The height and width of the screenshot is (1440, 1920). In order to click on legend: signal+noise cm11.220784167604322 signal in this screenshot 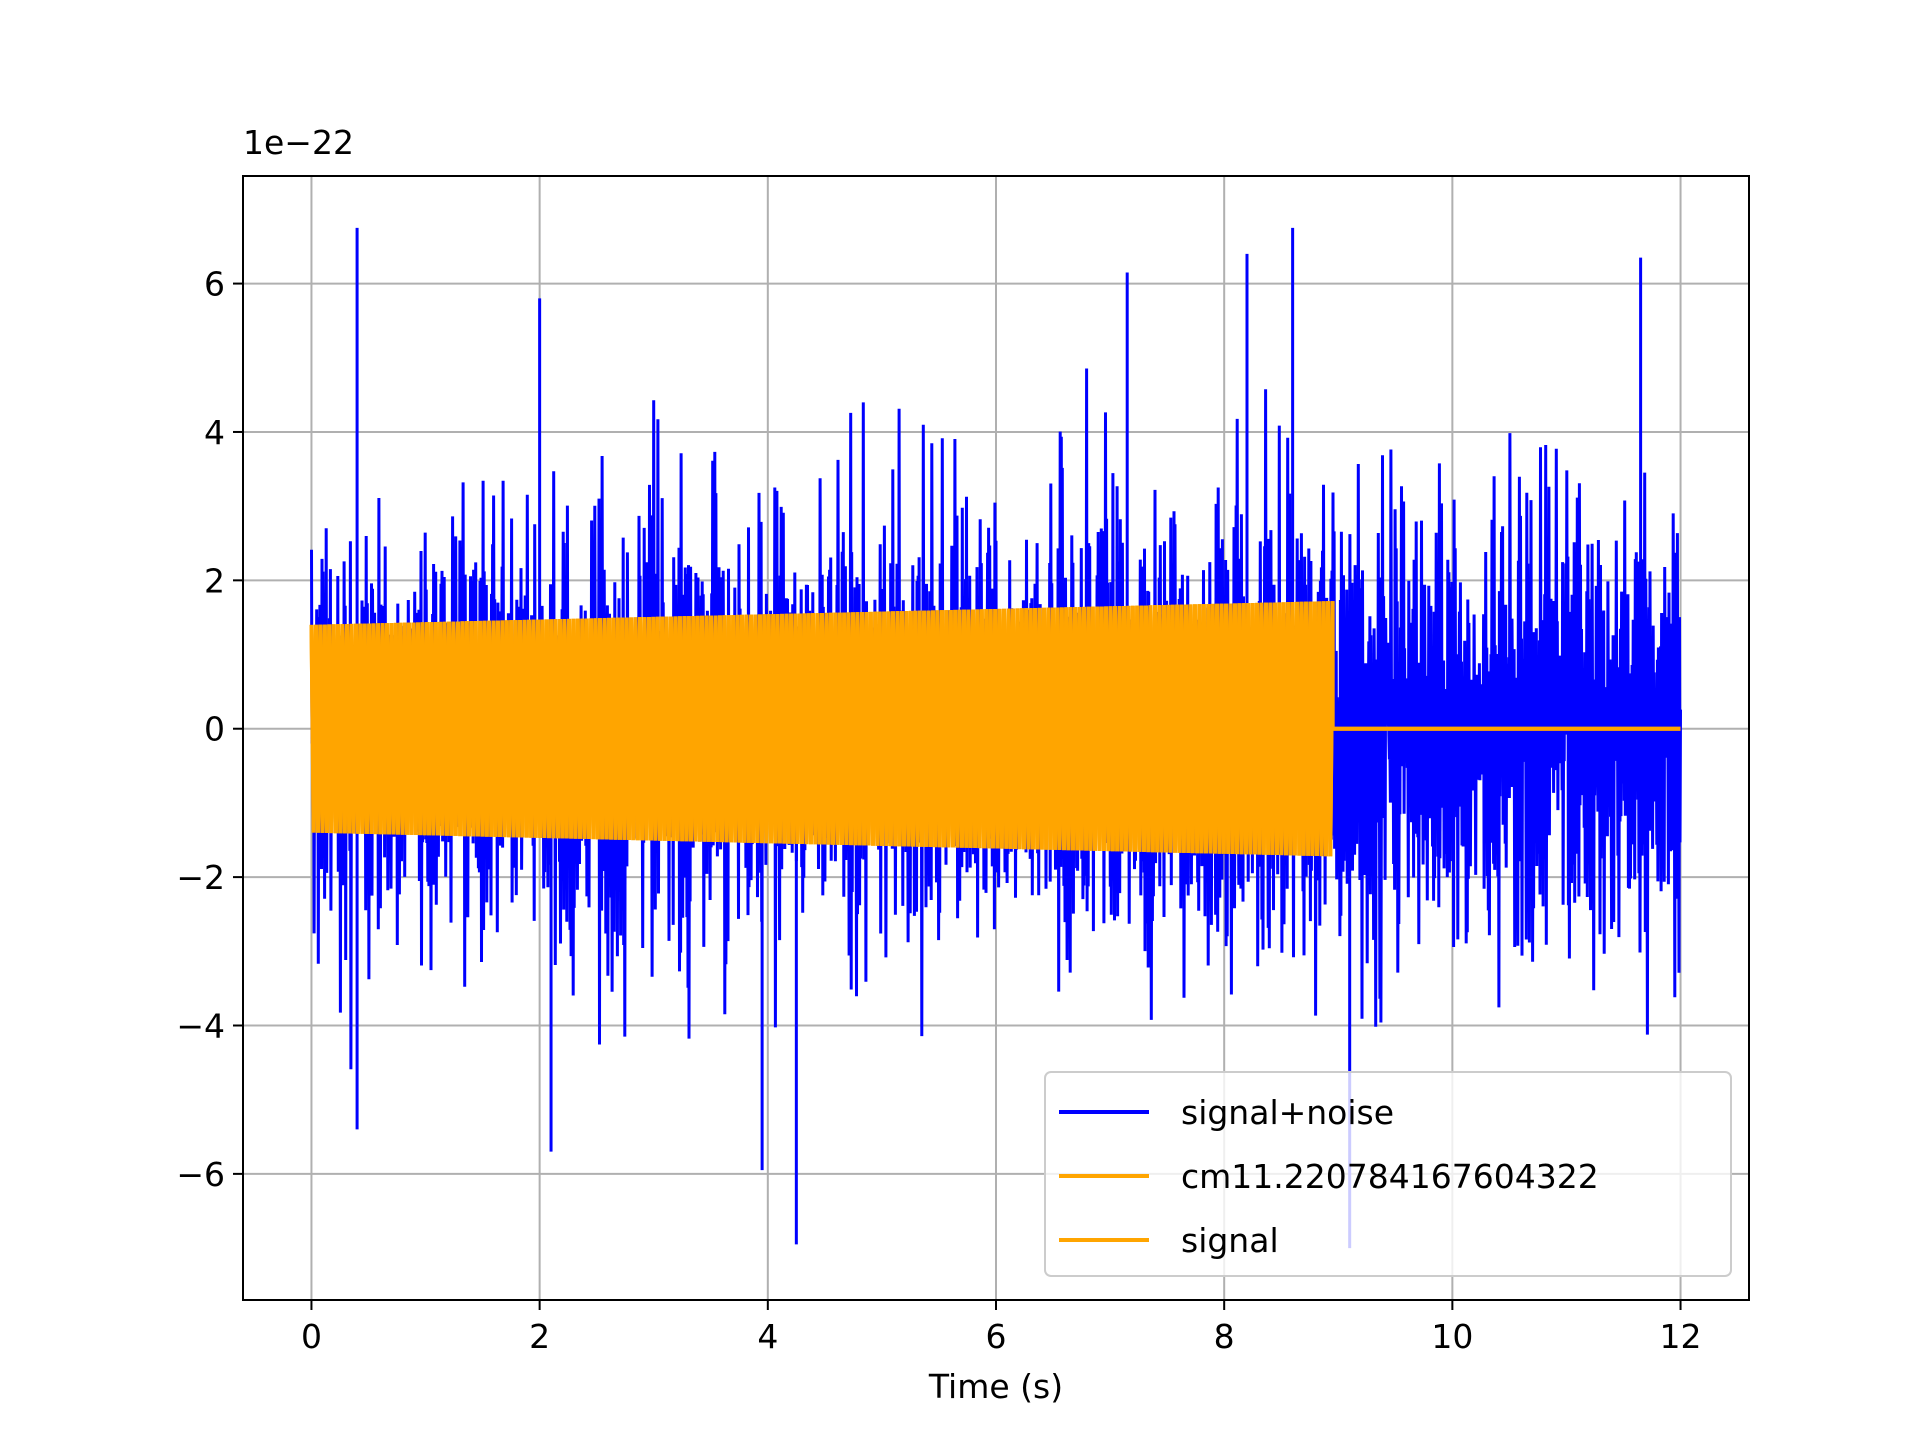, I will do `click(1388, 1174)`.